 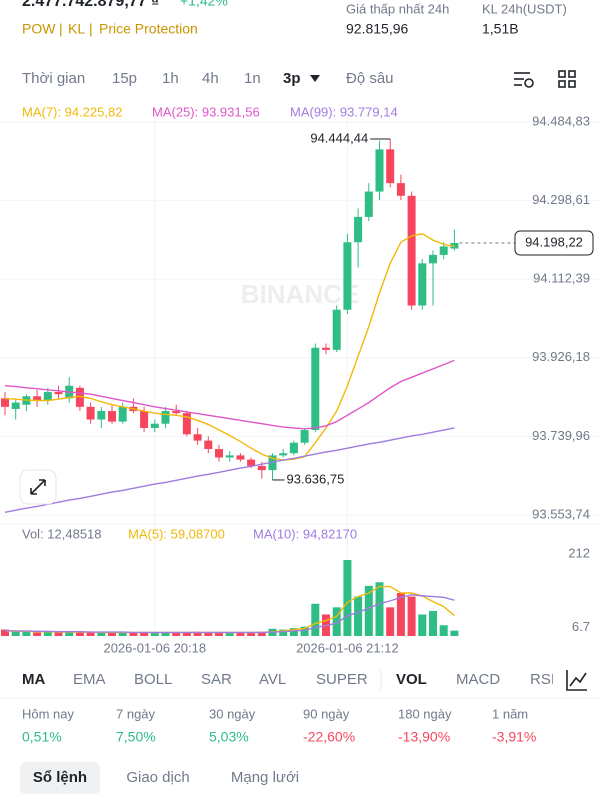 I want to click on indicator: EMA, so click(x=89, y=679).